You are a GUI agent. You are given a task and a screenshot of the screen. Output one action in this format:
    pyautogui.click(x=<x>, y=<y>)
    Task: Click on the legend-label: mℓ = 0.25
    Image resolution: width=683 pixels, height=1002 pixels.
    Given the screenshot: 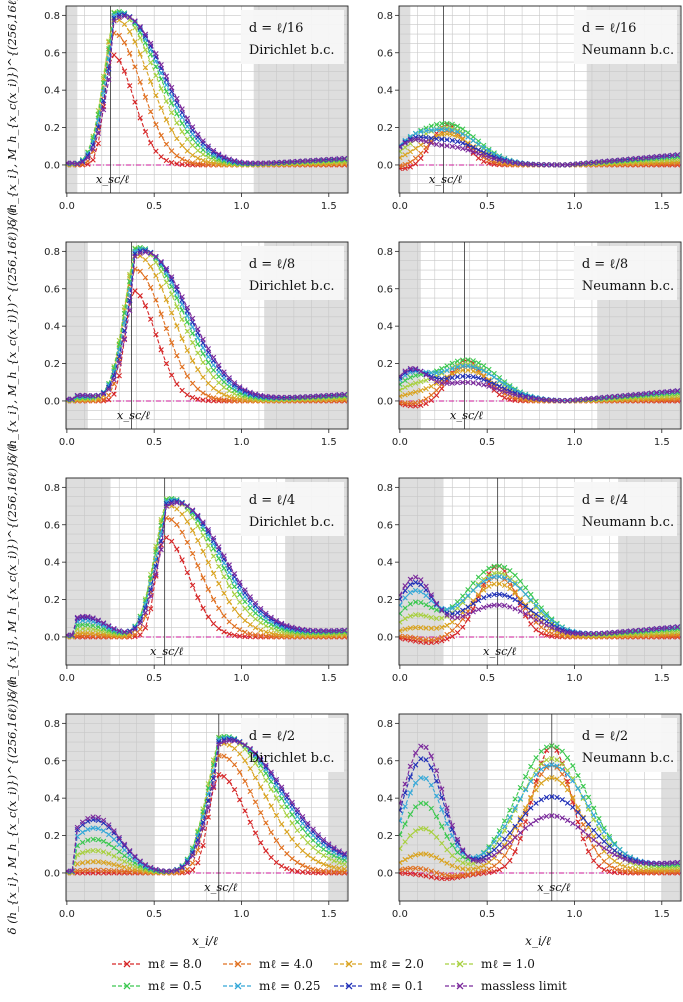 What is the action you would take?
    pyautogui.click(x=290, y=986)
    